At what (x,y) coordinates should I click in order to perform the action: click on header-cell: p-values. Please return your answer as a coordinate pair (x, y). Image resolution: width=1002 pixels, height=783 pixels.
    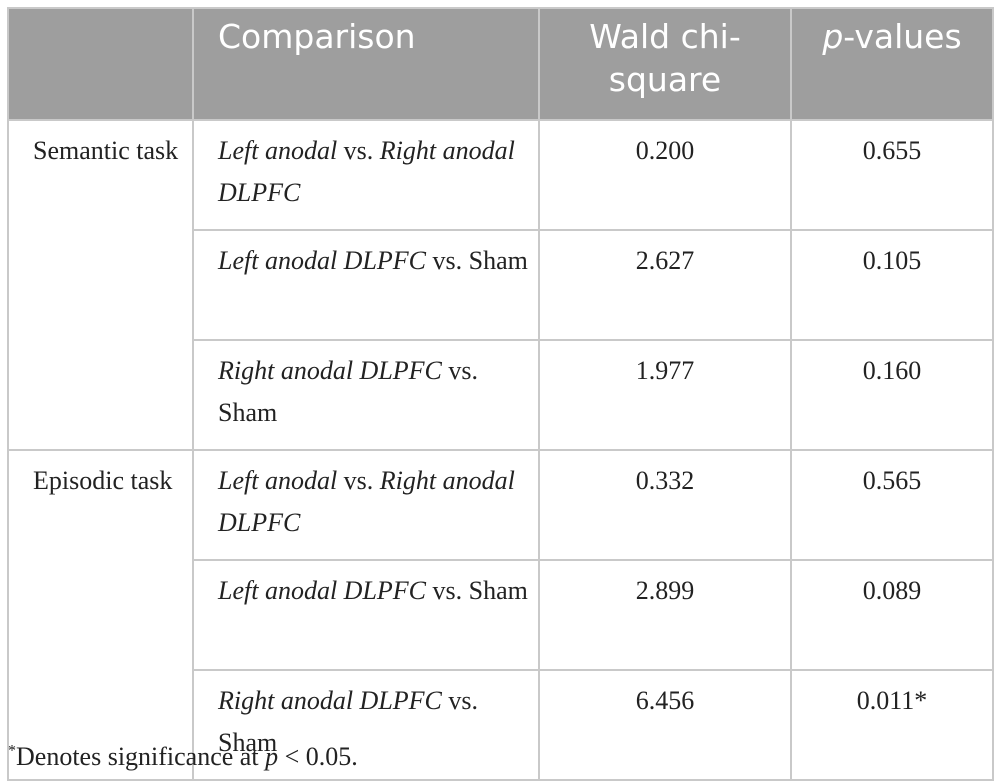
    Looking at the image, I should click on (892, 64).